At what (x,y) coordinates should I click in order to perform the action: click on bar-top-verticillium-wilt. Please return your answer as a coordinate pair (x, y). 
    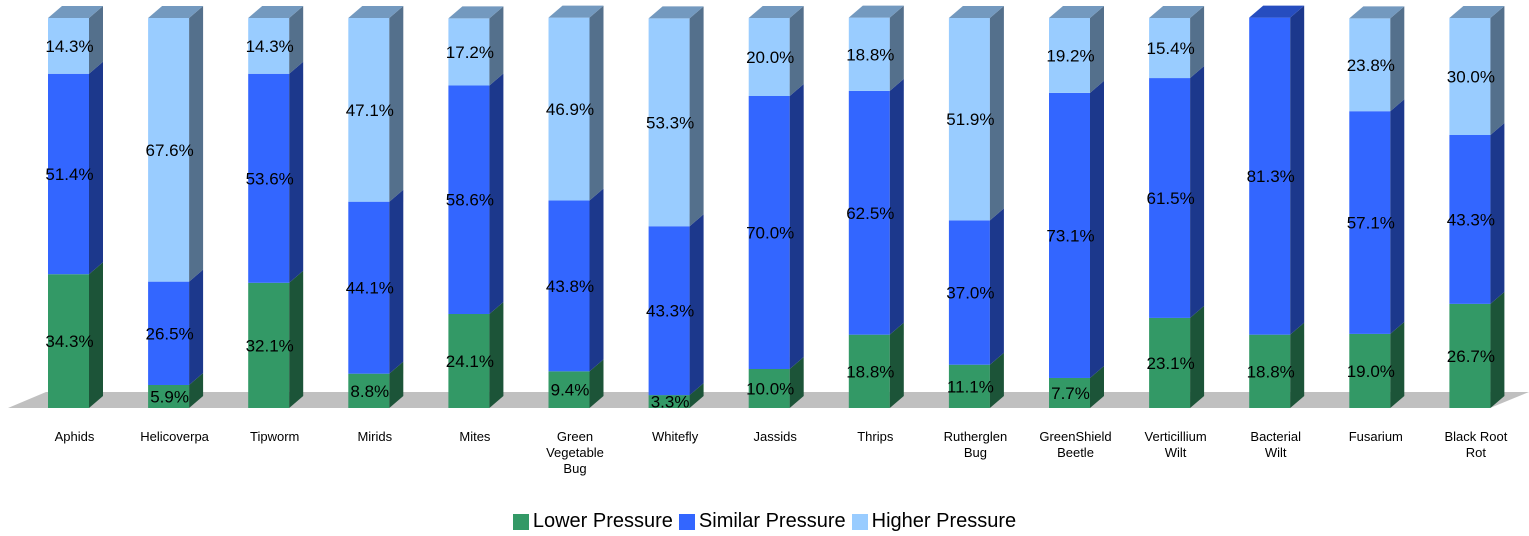
    Looking at the image, I should click on (1177, 12).